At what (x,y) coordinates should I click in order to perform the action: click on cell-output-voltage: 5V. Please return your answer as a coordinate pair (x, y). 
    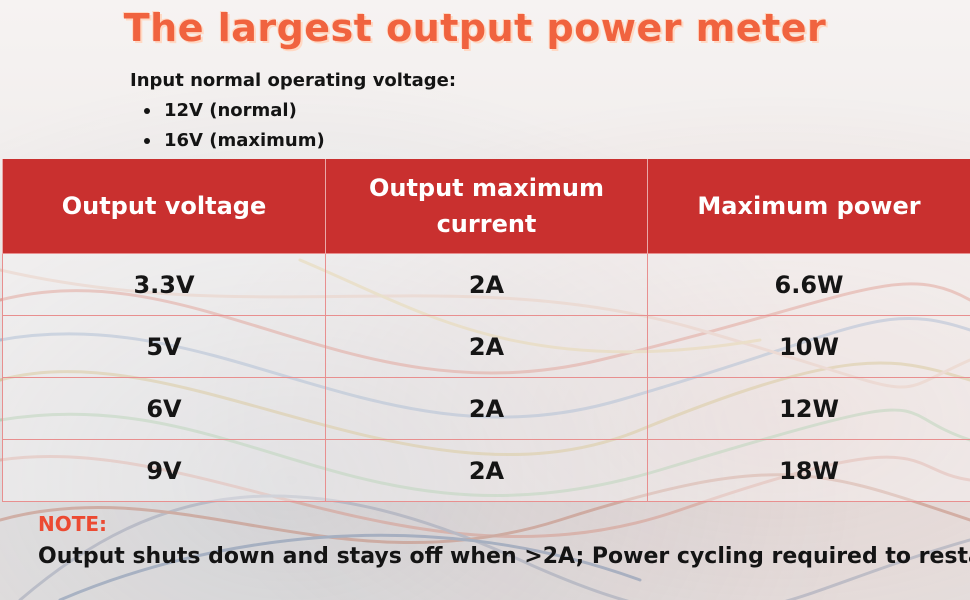
    Looking at the image, I should click on (164, 346).